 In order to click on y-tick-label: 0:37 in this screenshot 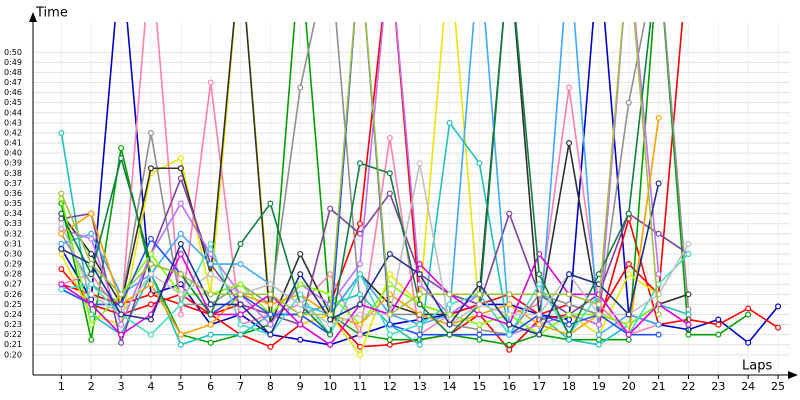, I will do `click(13, 183)`.